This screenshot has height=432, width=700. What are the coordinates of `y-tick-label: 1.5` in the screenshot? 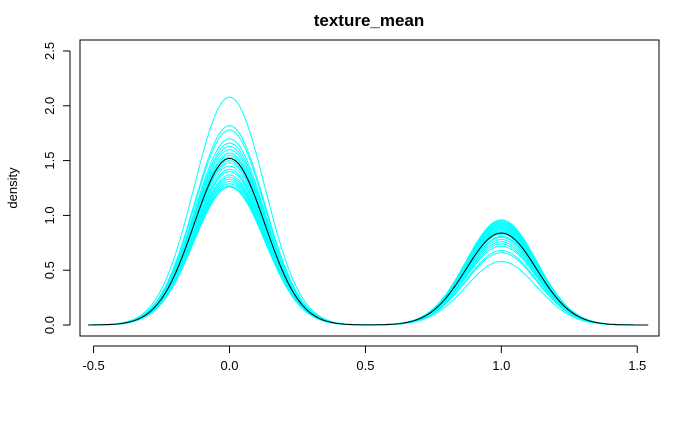 It's located at (49, 161).